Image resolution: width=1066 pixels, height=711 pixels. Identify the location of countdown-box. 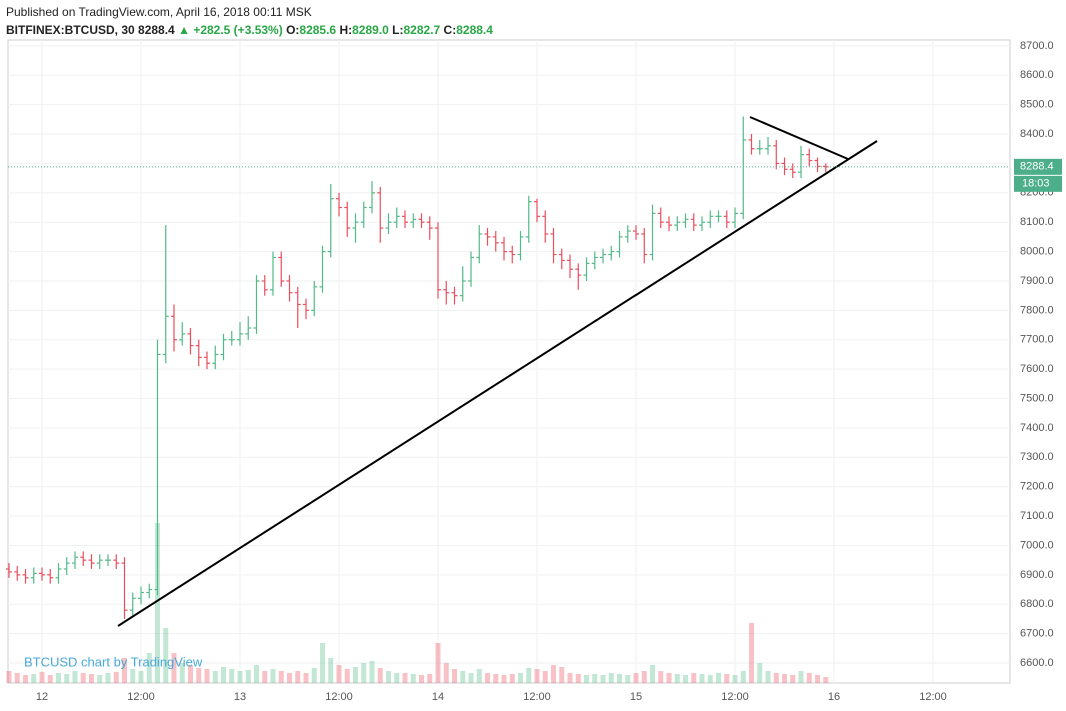
(1038, 183).